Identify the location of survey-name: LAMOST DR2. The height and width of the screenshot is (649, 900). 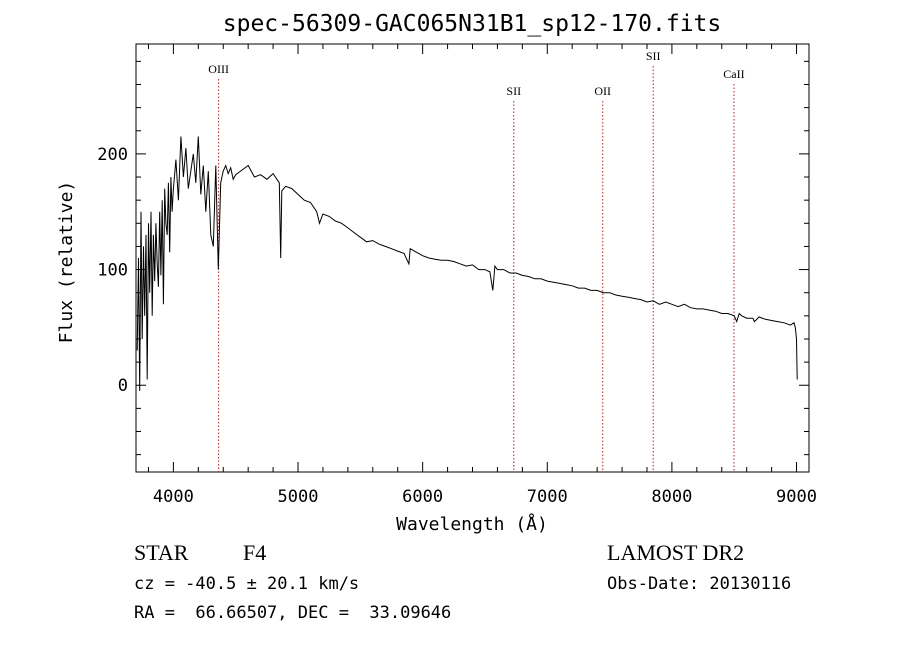
(676, 552).